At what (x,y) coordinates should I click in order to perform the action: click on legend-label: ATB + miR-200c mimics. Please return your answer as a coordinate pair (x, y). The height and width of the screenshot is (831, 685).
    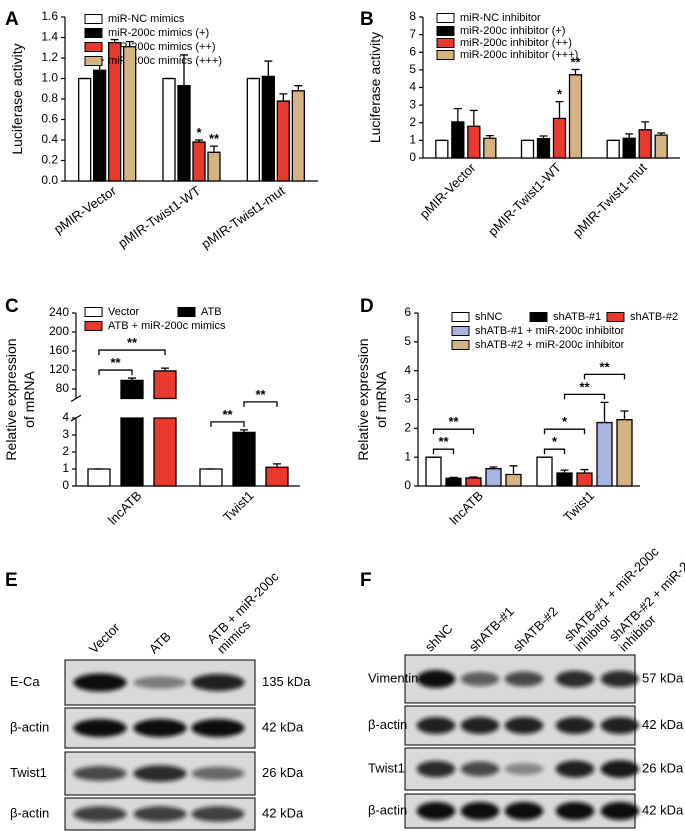
    Looking at the image, I should click on (167, 326).